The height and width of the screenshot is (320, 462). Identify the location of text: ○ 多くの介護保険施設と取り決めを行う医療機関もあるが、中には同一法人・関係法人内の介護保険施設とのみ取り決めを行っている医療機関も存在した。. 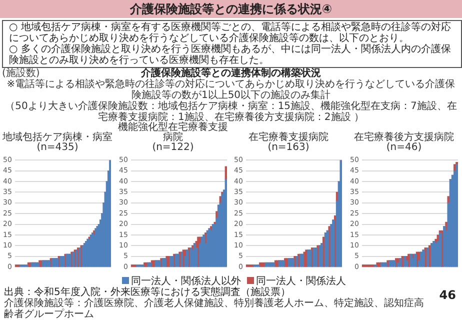
(230, 55).